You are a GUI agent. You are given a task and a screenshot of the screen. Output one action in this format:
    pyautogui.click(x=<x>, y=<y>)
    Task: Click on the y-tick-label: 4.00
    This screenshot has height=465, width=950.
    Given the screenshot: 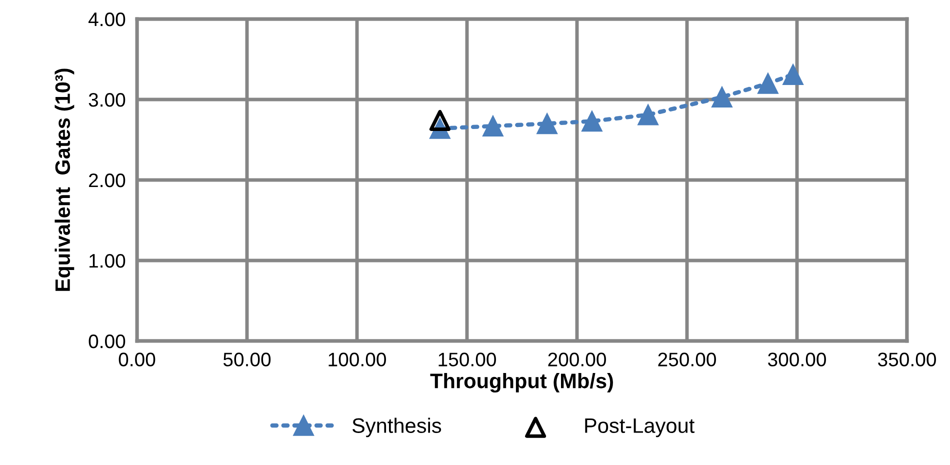 What is the action you would take?
    pyautogui.click(x=107, y=19)
    